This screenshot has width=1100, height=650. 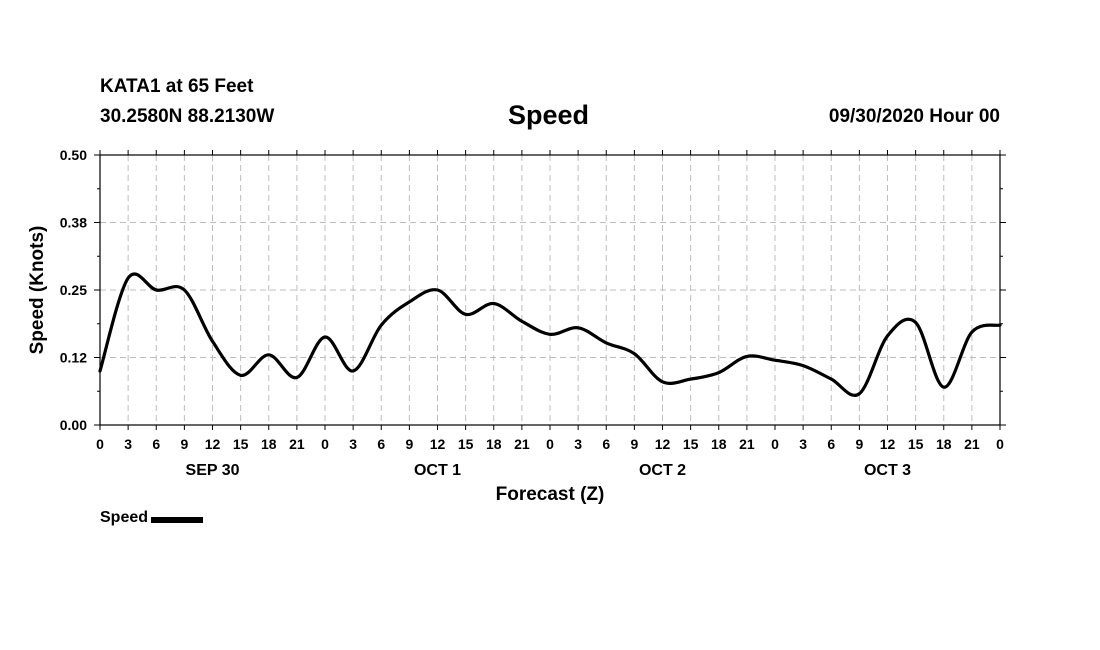 I want to click on y-tick-label: 0.00, so click(x=73, y=425).